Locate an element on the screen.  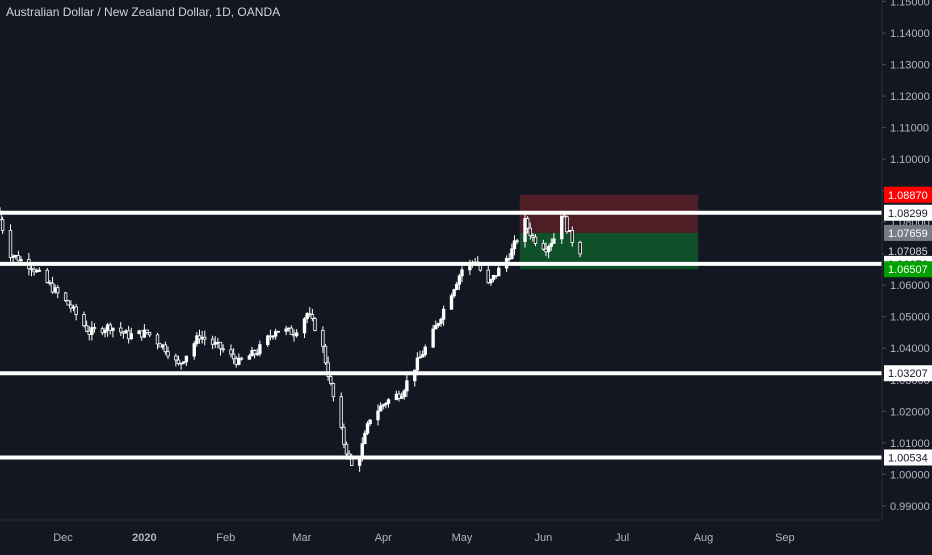
y-tick-label: 1.00000 is located at coordinates (910, 475).